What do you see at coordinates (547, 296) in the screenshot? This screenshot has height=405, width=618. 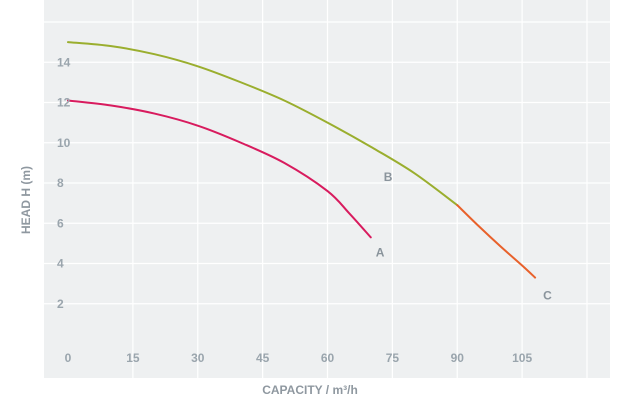 I see `series-label-c: C` at bounding box center [547, 296].